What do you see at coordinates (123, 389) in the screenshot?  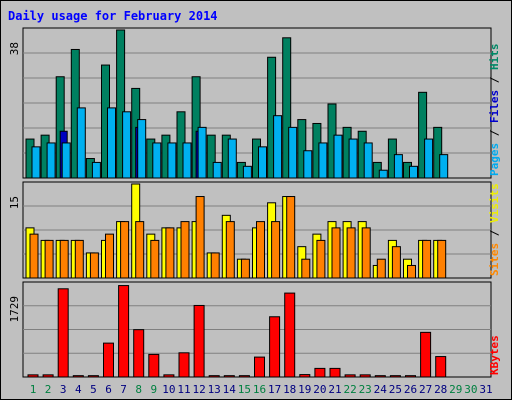 I see `x-axis-label: 7` at bounding box center [123, 389].